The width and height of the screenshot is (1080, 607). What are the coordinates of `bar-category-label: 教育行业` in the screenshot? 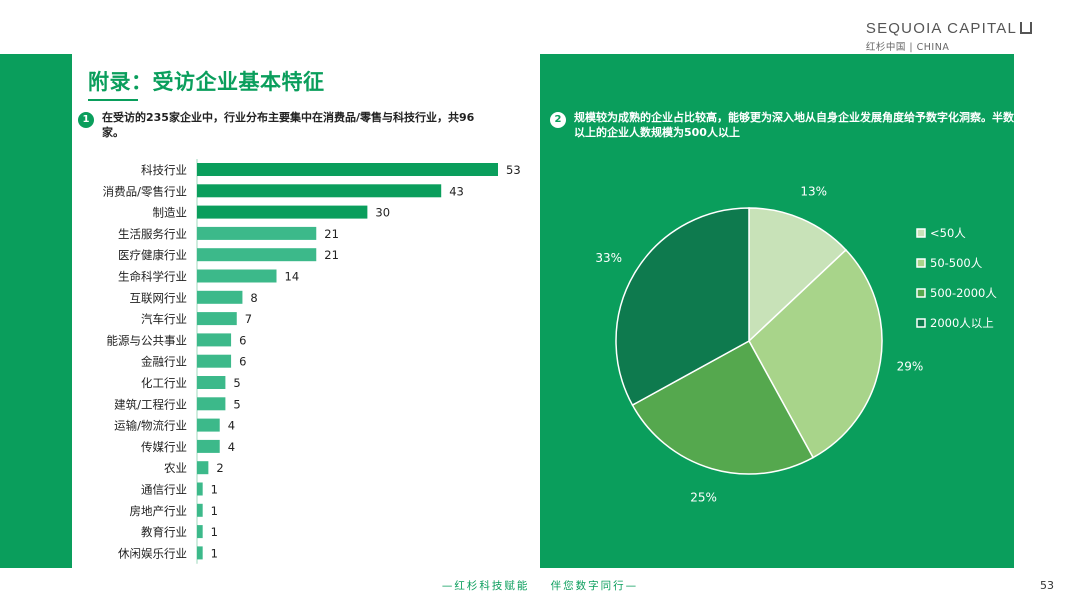 It's located at (164, 532).